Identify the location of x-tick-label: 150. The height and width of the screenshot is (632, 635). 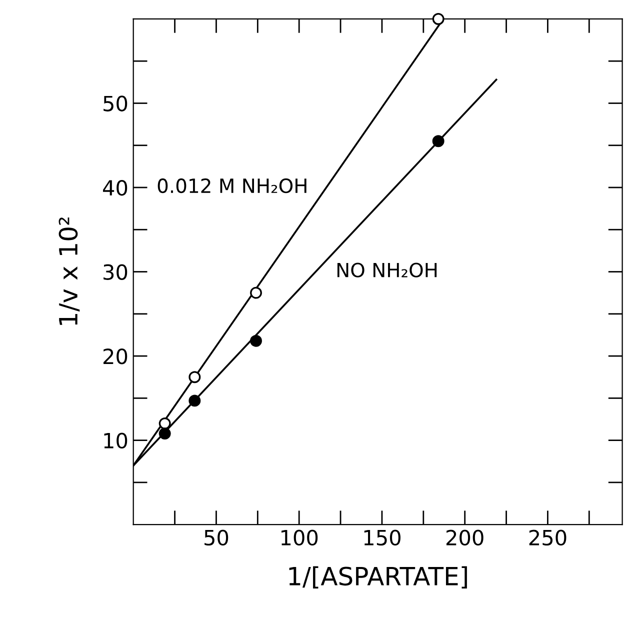
(382, 538).